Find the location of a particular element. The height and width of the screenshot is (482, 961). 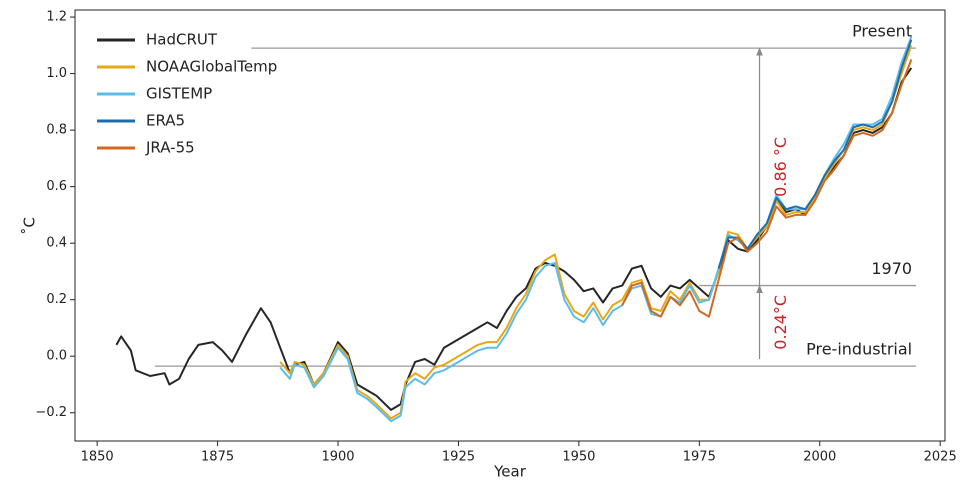

arrow-label: 0.24°C is located at coordinates (780, 322).